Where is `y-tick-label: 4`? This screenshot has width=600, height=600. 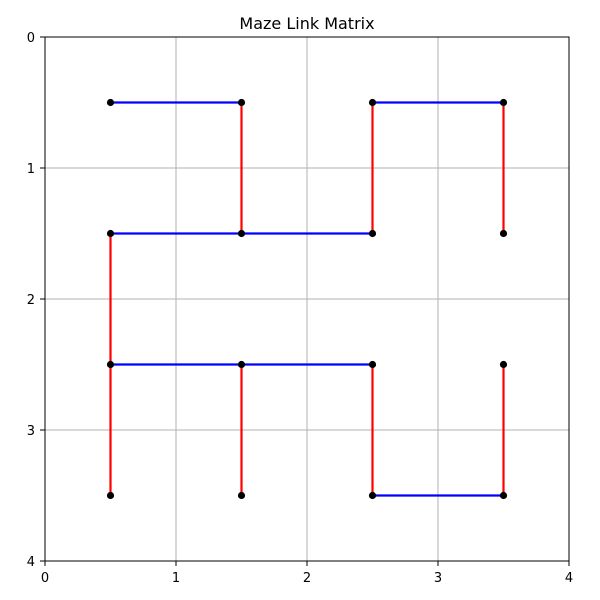
y-tick-label: 4 is located at coordinates (31, 562).